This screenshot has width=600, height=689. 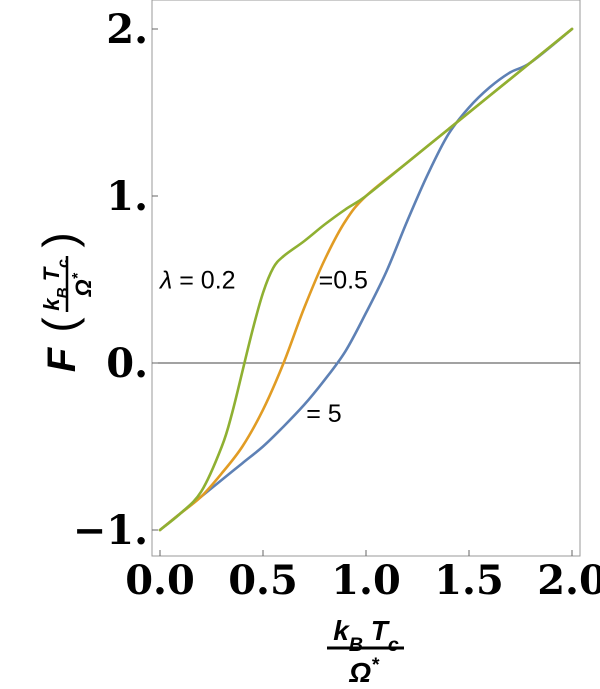 What do you see at coordinates (110, 530) in the screenshot?
I see `y-tick-label: −1.` at bounding box center [110, 530].